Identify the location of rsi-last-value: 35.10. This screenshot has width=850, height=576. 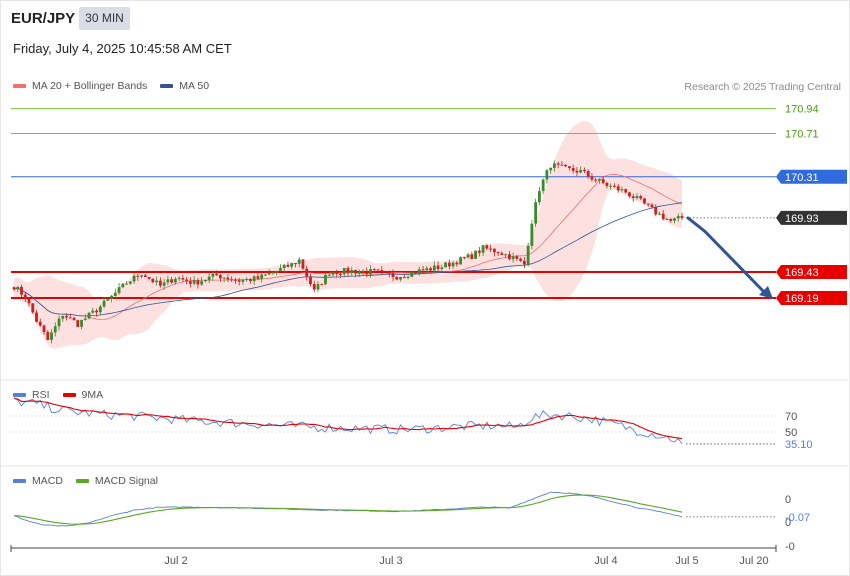
(799, 445).